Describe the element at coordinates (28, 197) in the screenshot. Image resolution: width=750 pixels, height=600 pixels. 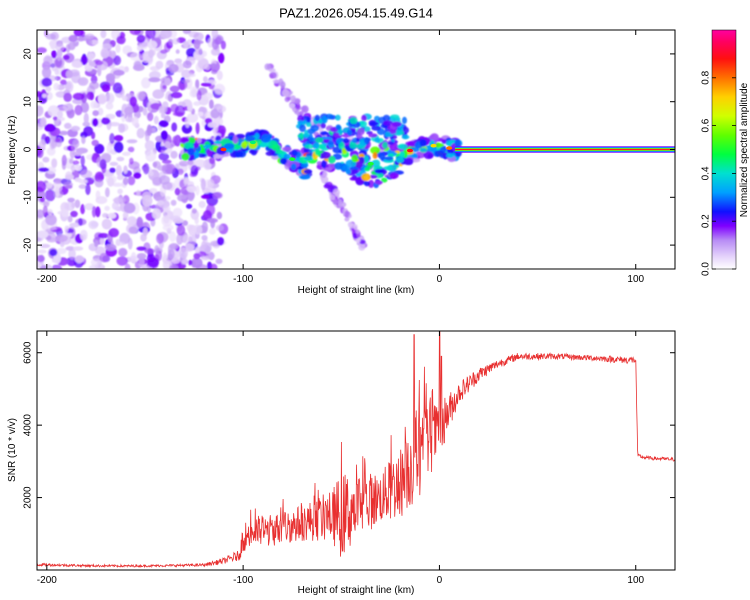
I see `y-tick-label: -10` at that location.